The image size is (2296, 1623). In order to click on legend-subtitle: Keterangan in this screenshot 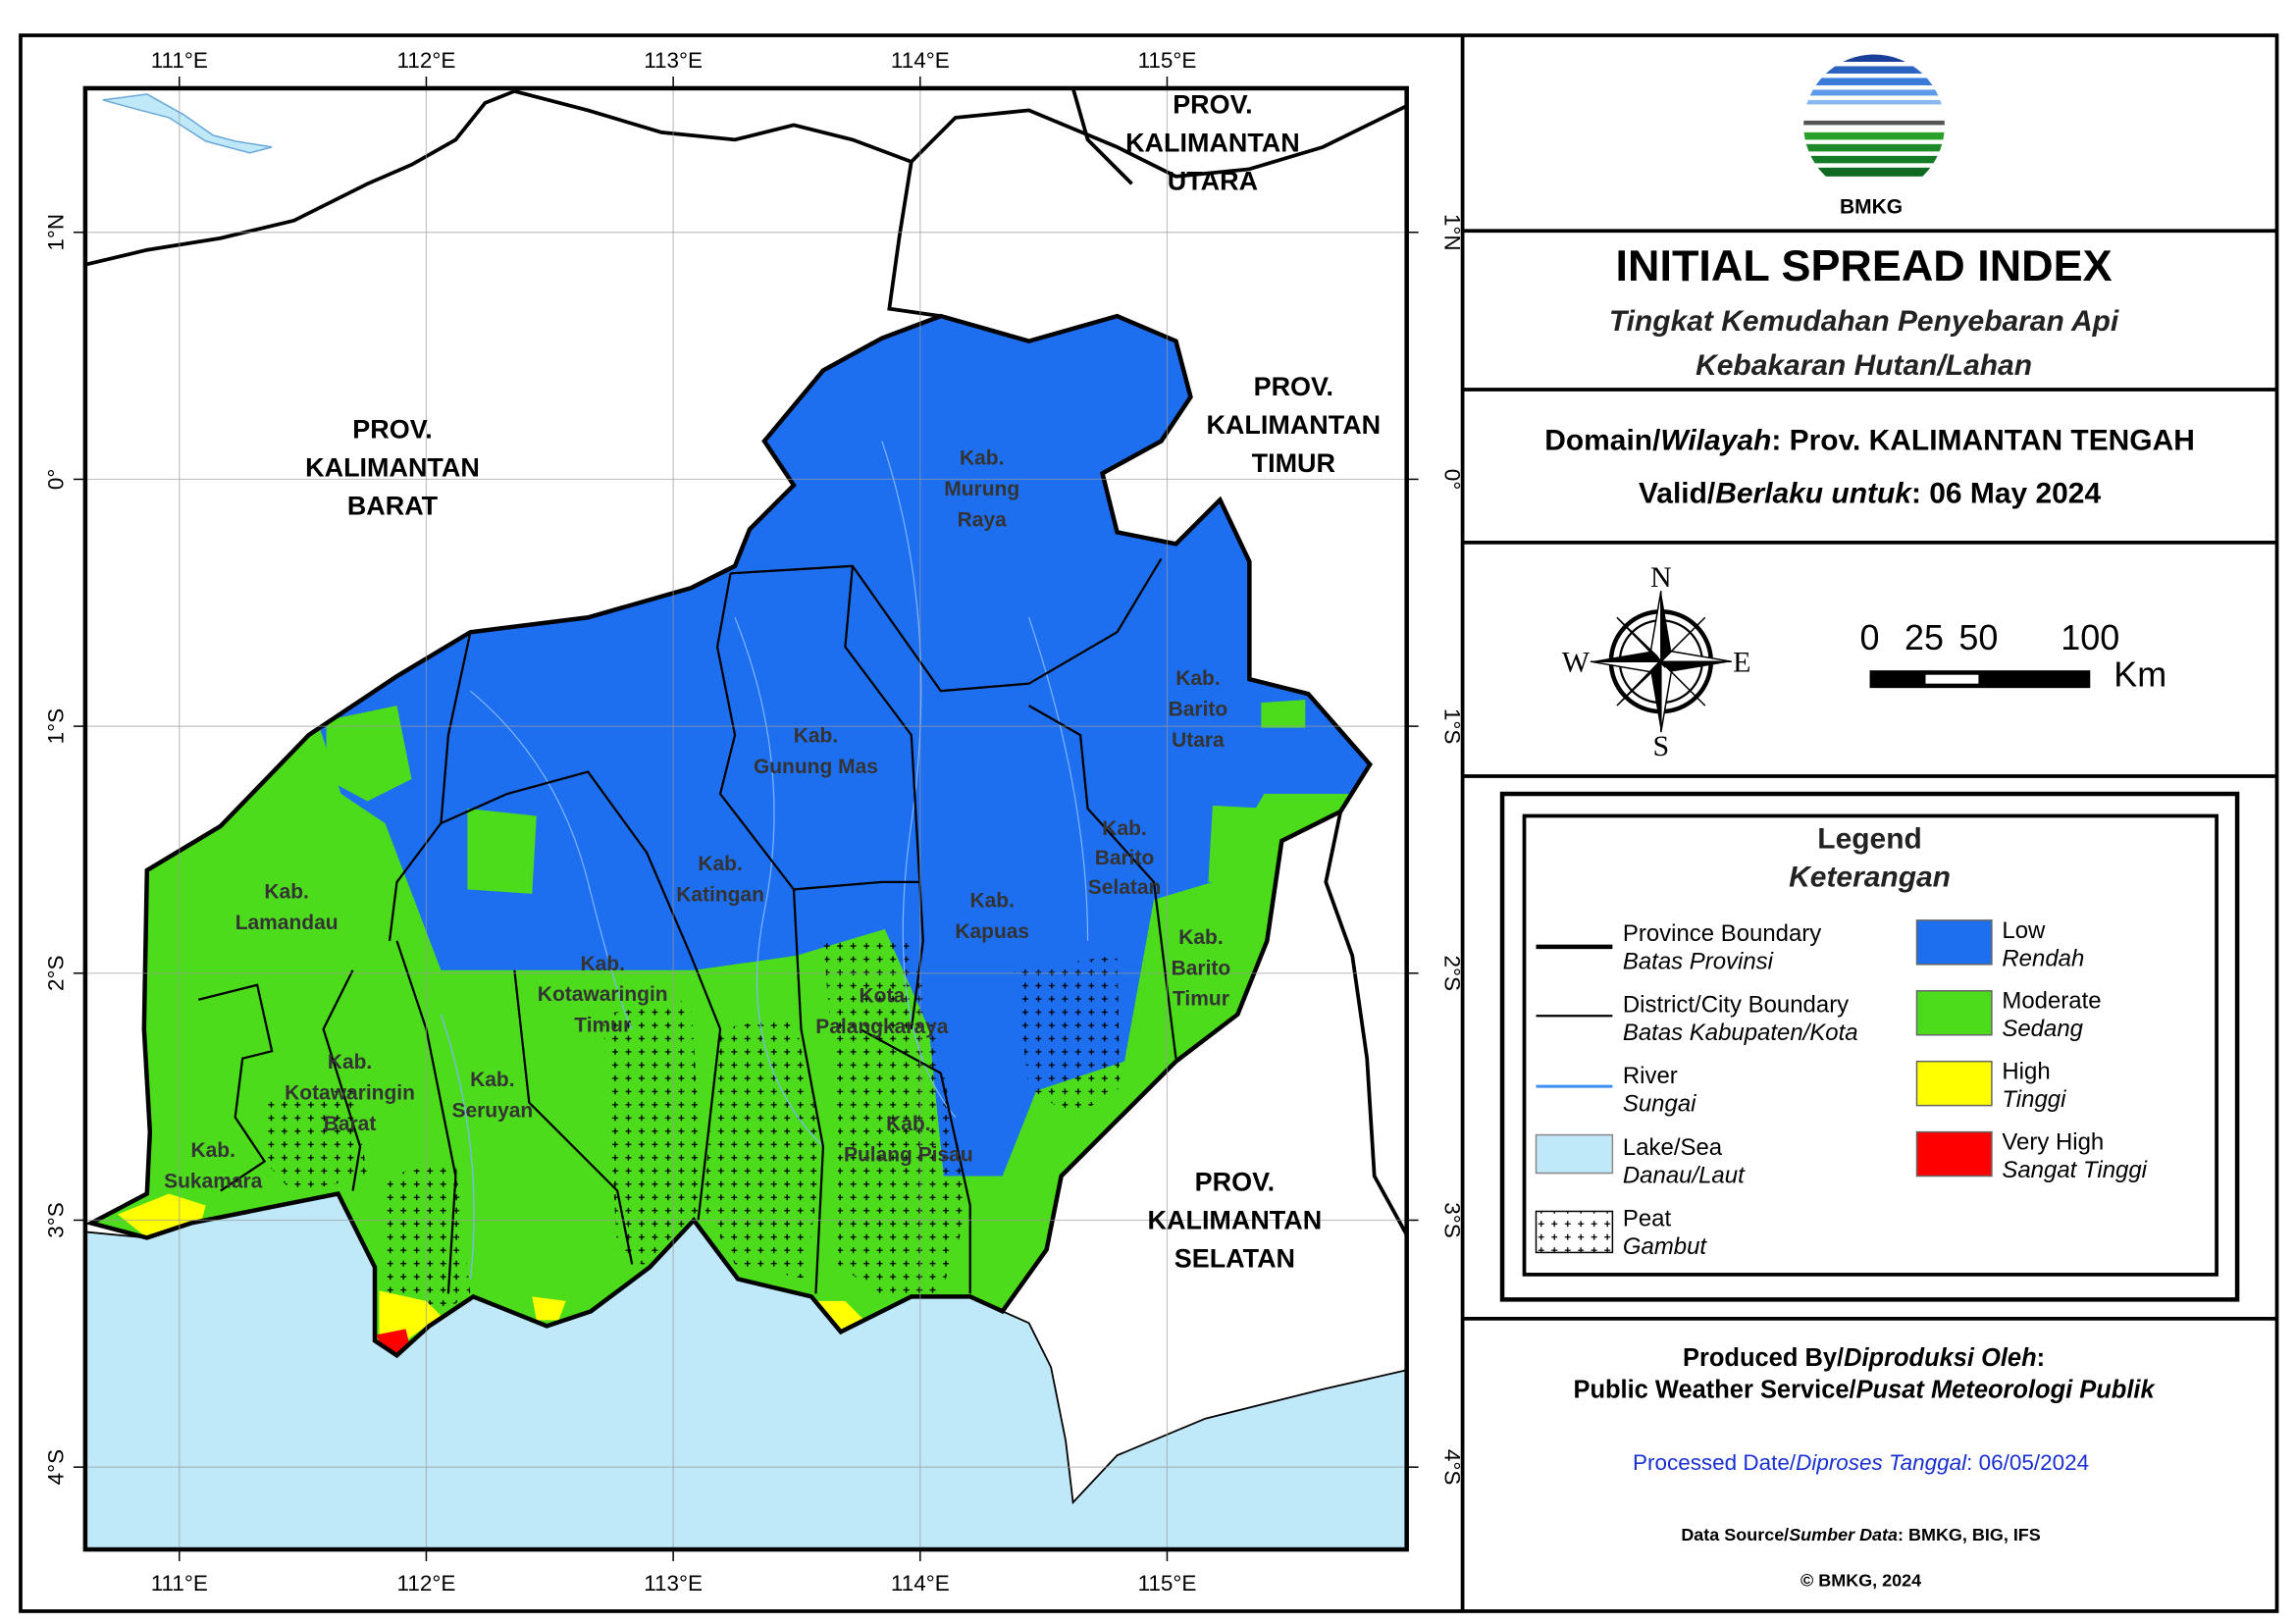, I will do `click(1870, 877)`.